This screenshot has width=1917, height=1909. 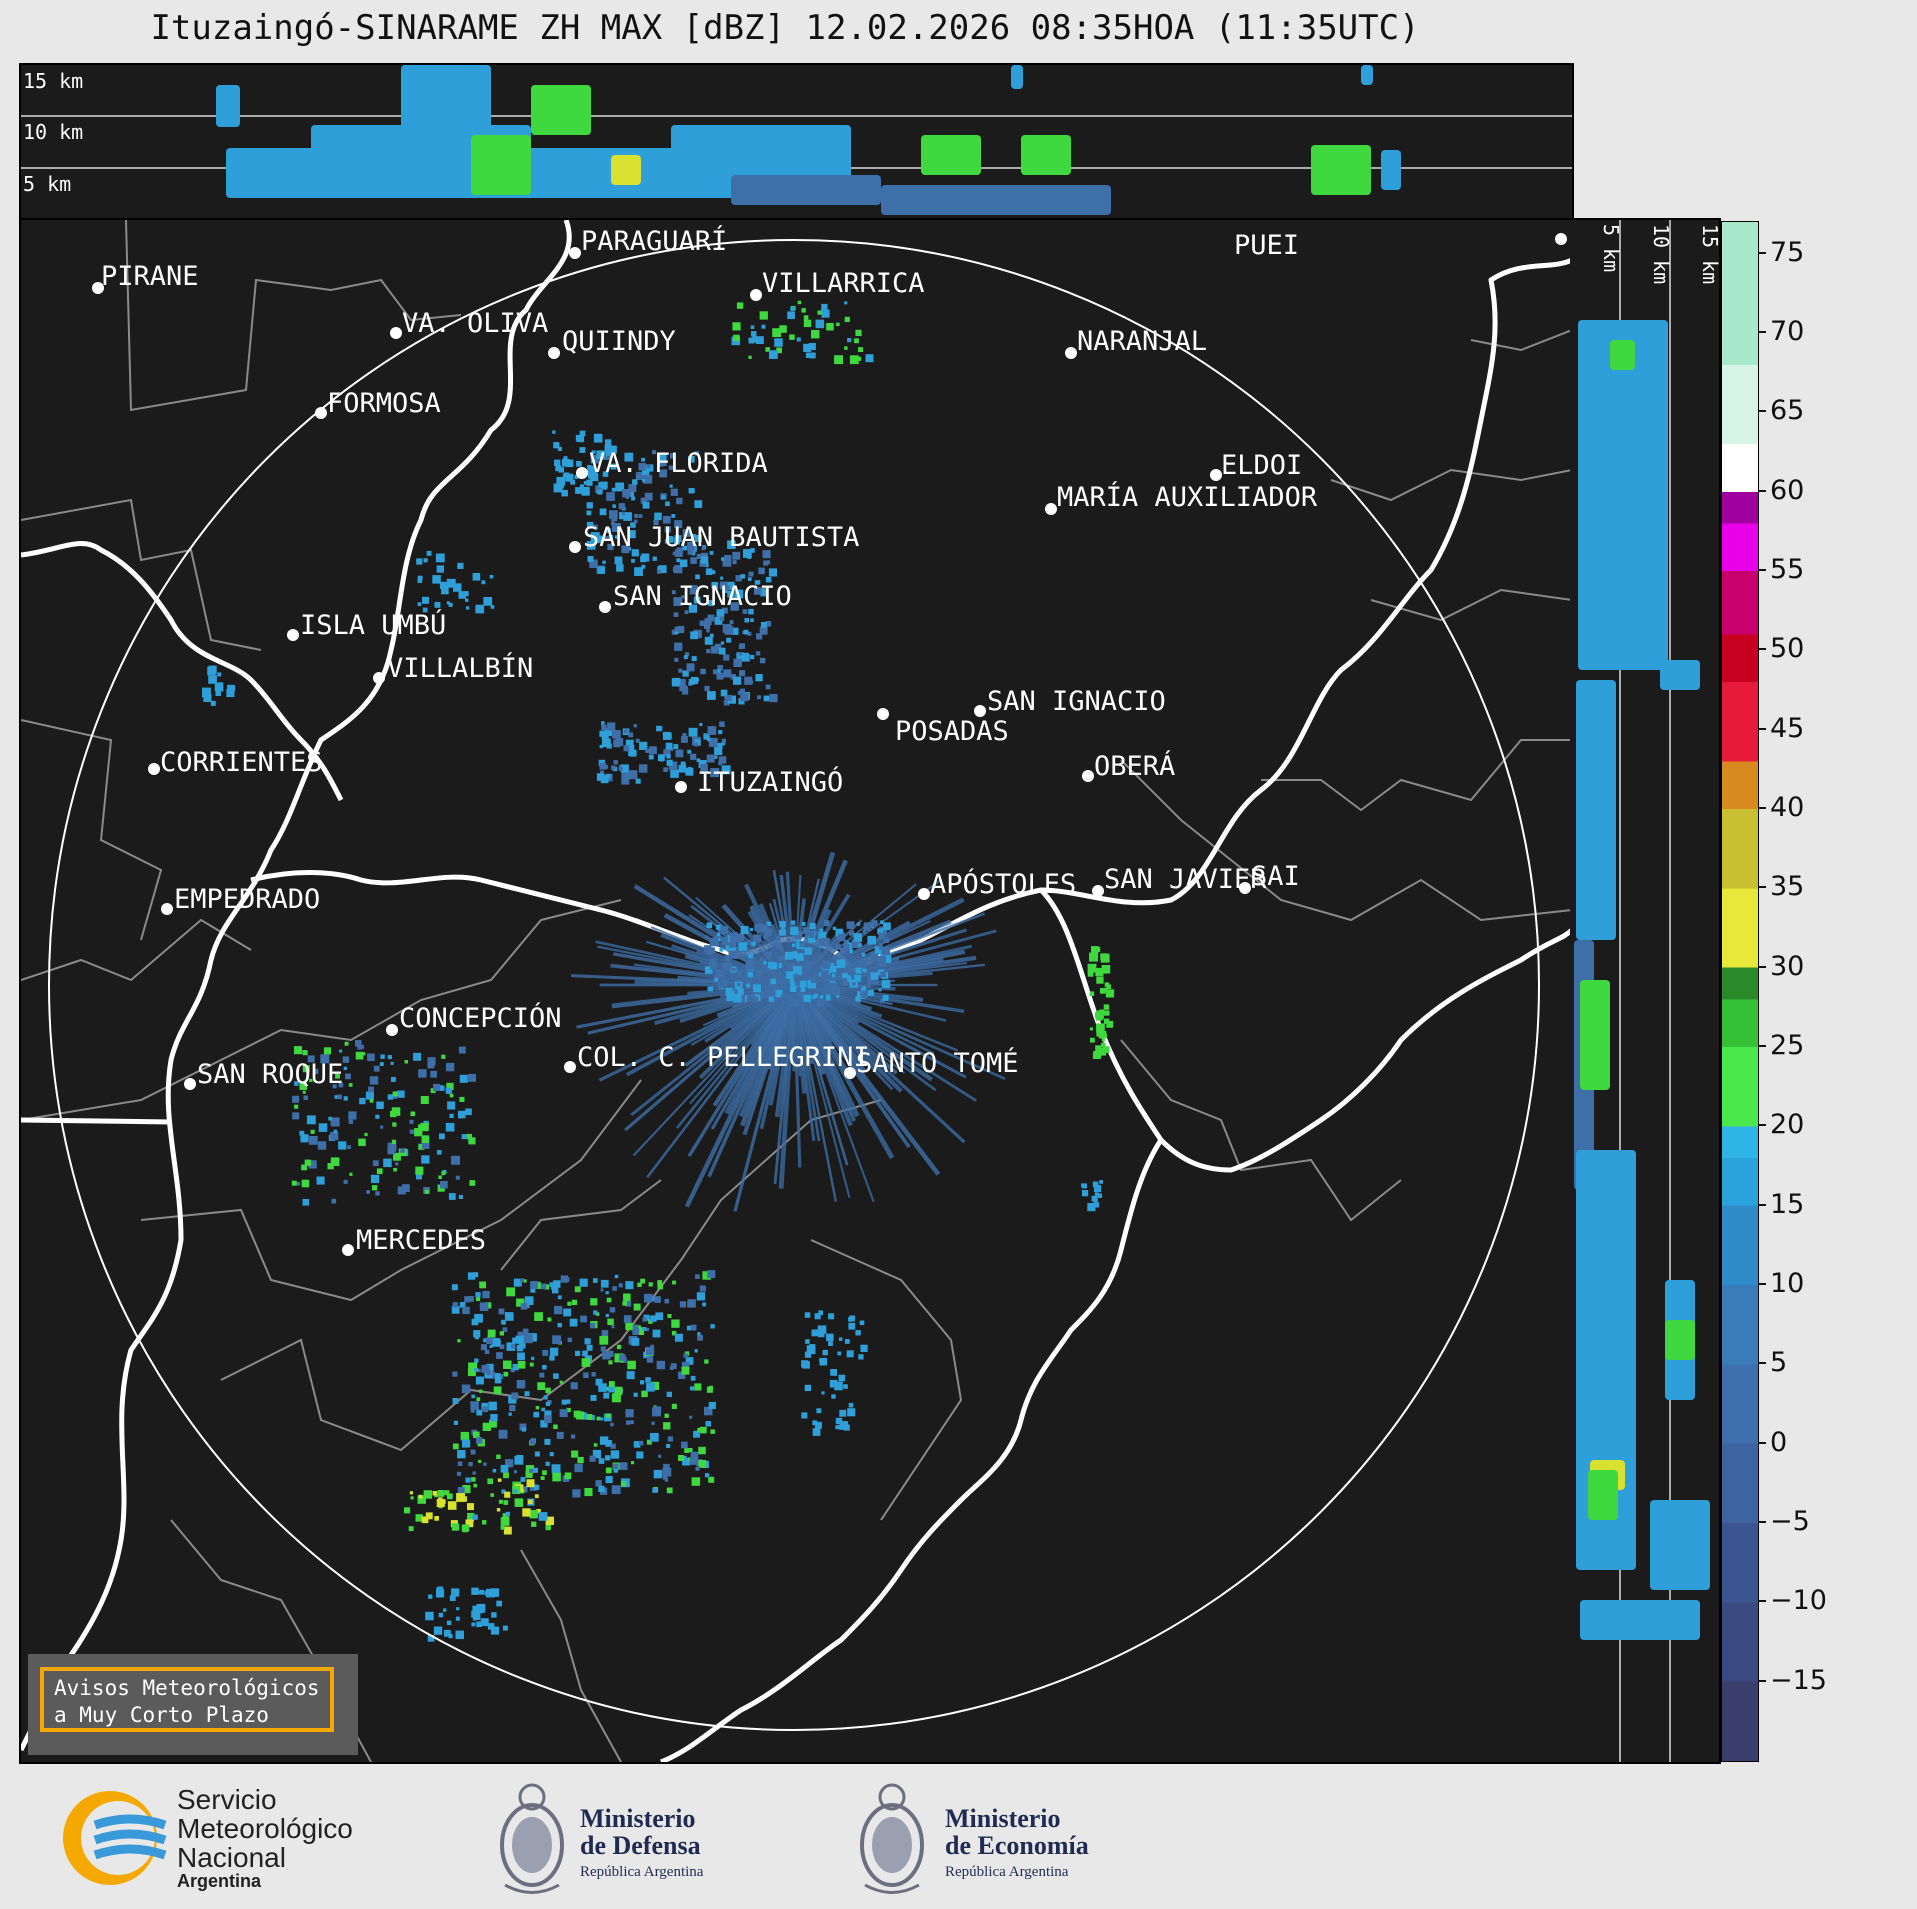 What do you see at coordinates (227, 1799) in the screenshot?
I see `smn-line-1: Servicio` at bounding box center [227, 1799].